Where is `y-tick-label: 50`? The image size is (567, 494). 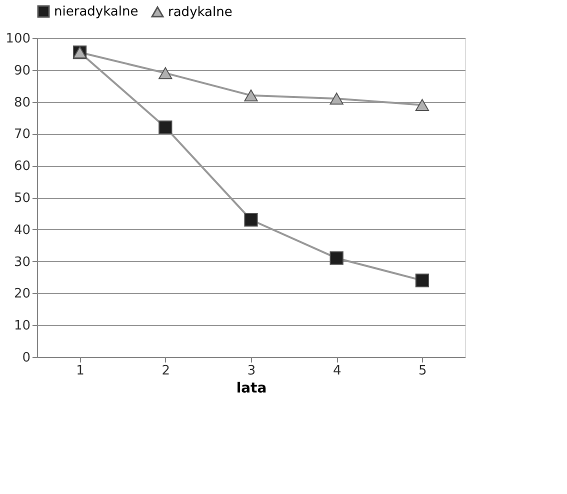
y-tick-label: 50 is located at coordinates (22, 198).